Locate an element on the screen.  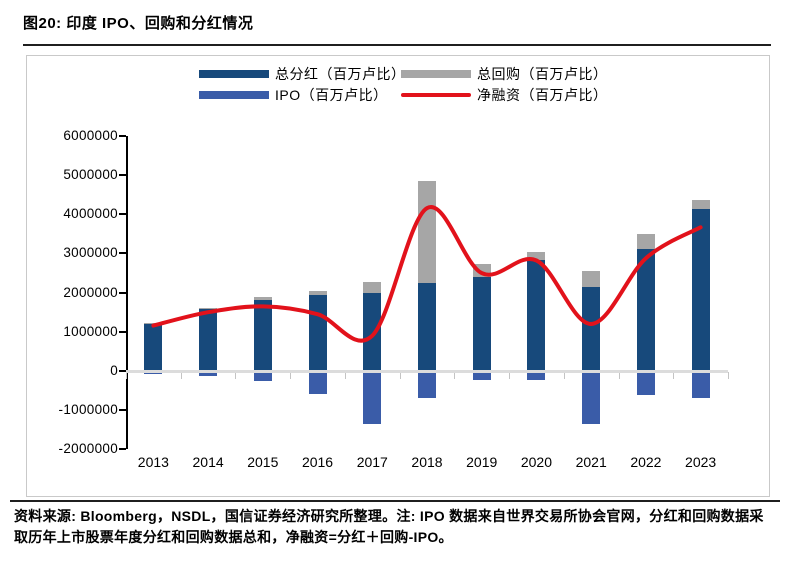
bar-buyback-2016 is located at coordinates (317, 293).